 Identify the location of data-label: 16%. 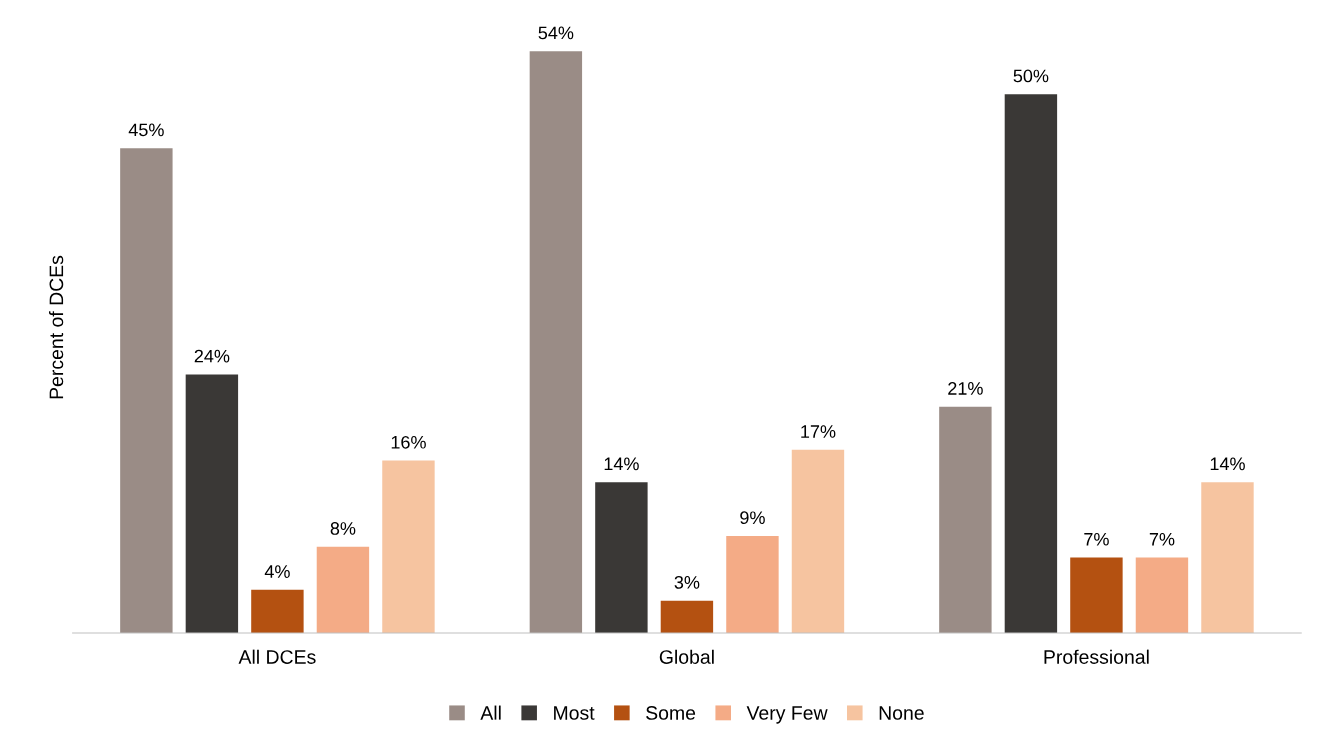
(408, 442).